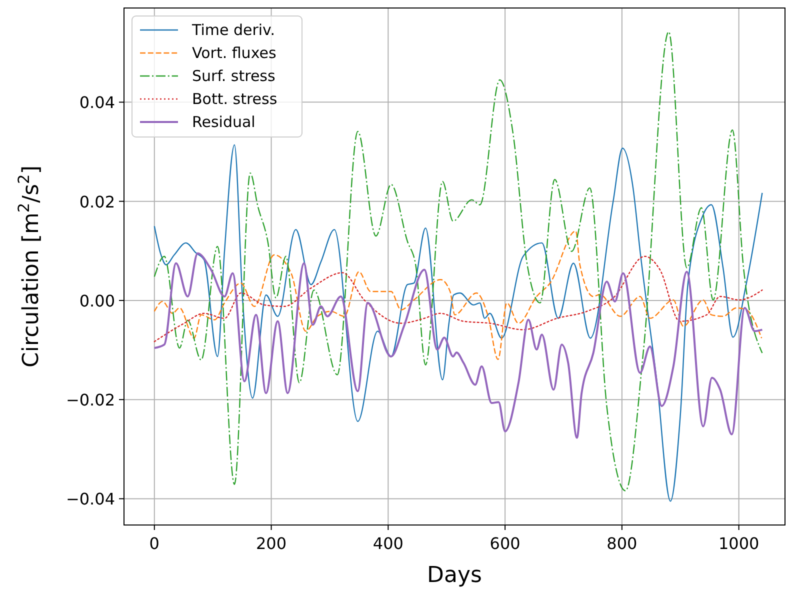  I want to click on legend-label: Time deriv., so click(233, 30).